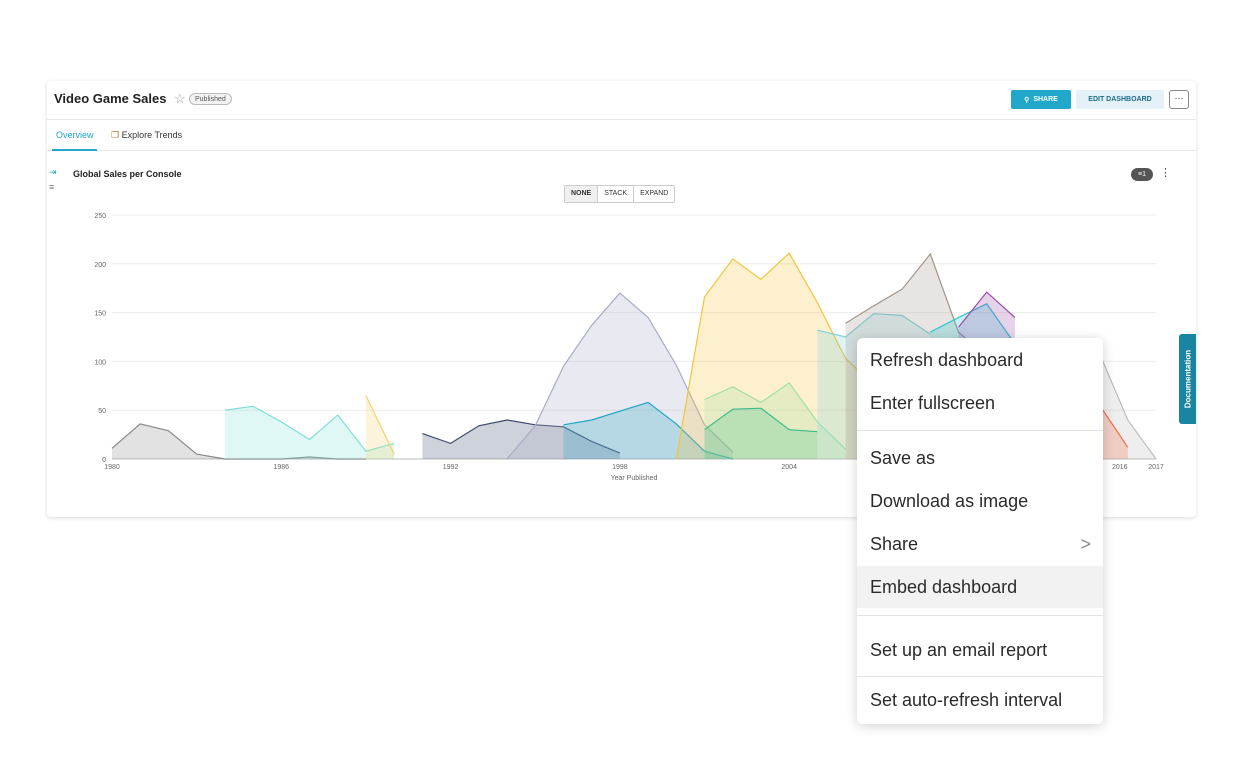 This screenshot has width=1243, height=778. Describe the element at coordinates (180, 98) in the screenshot. I see `star-icon: ☆` at that location.